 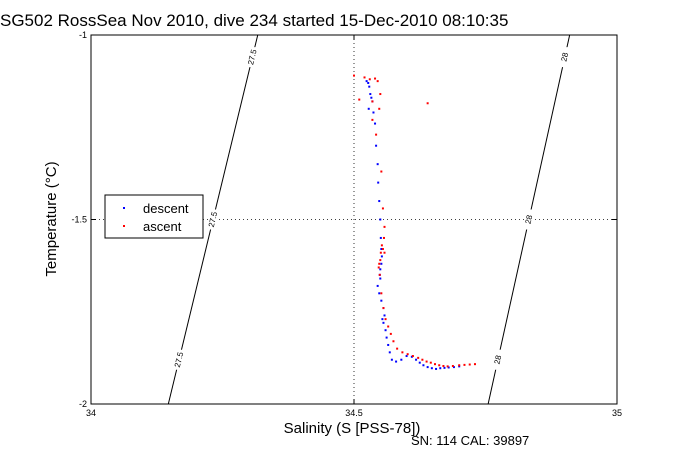 I want to click on x-tick-label: 34.5, so click(x=354, y=413).